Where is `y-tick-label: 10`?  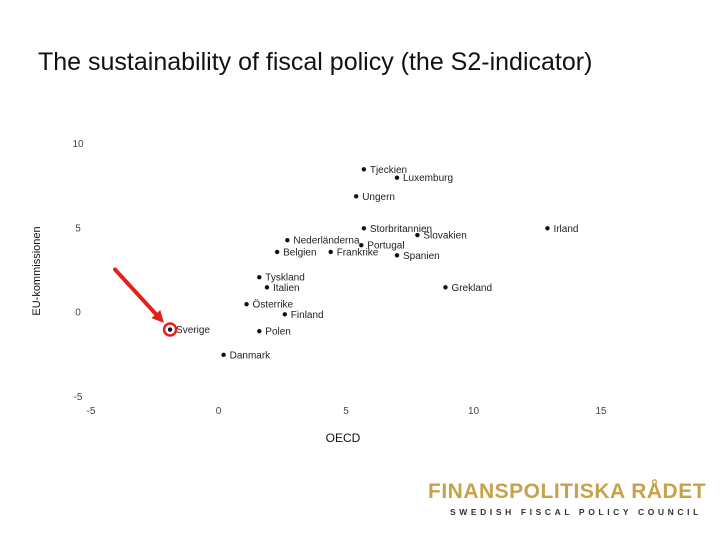
y-tick-label: 10 is located at coordinates (78, 144).